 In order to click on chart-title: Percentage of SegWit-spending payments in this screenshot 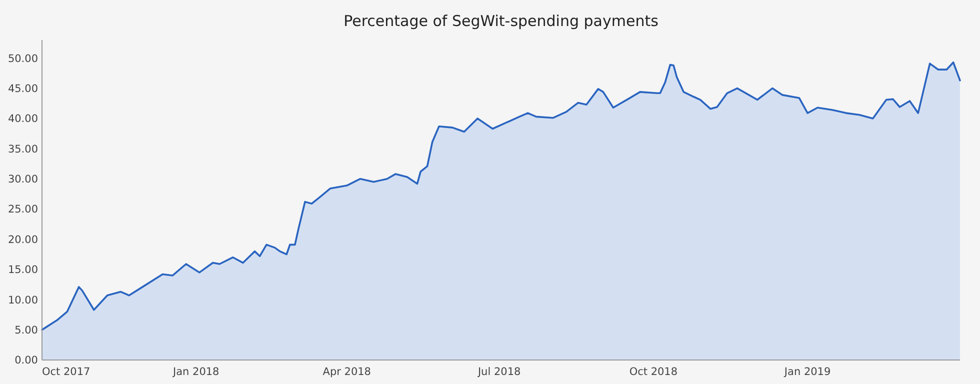, I will do `click(501, 21)`.